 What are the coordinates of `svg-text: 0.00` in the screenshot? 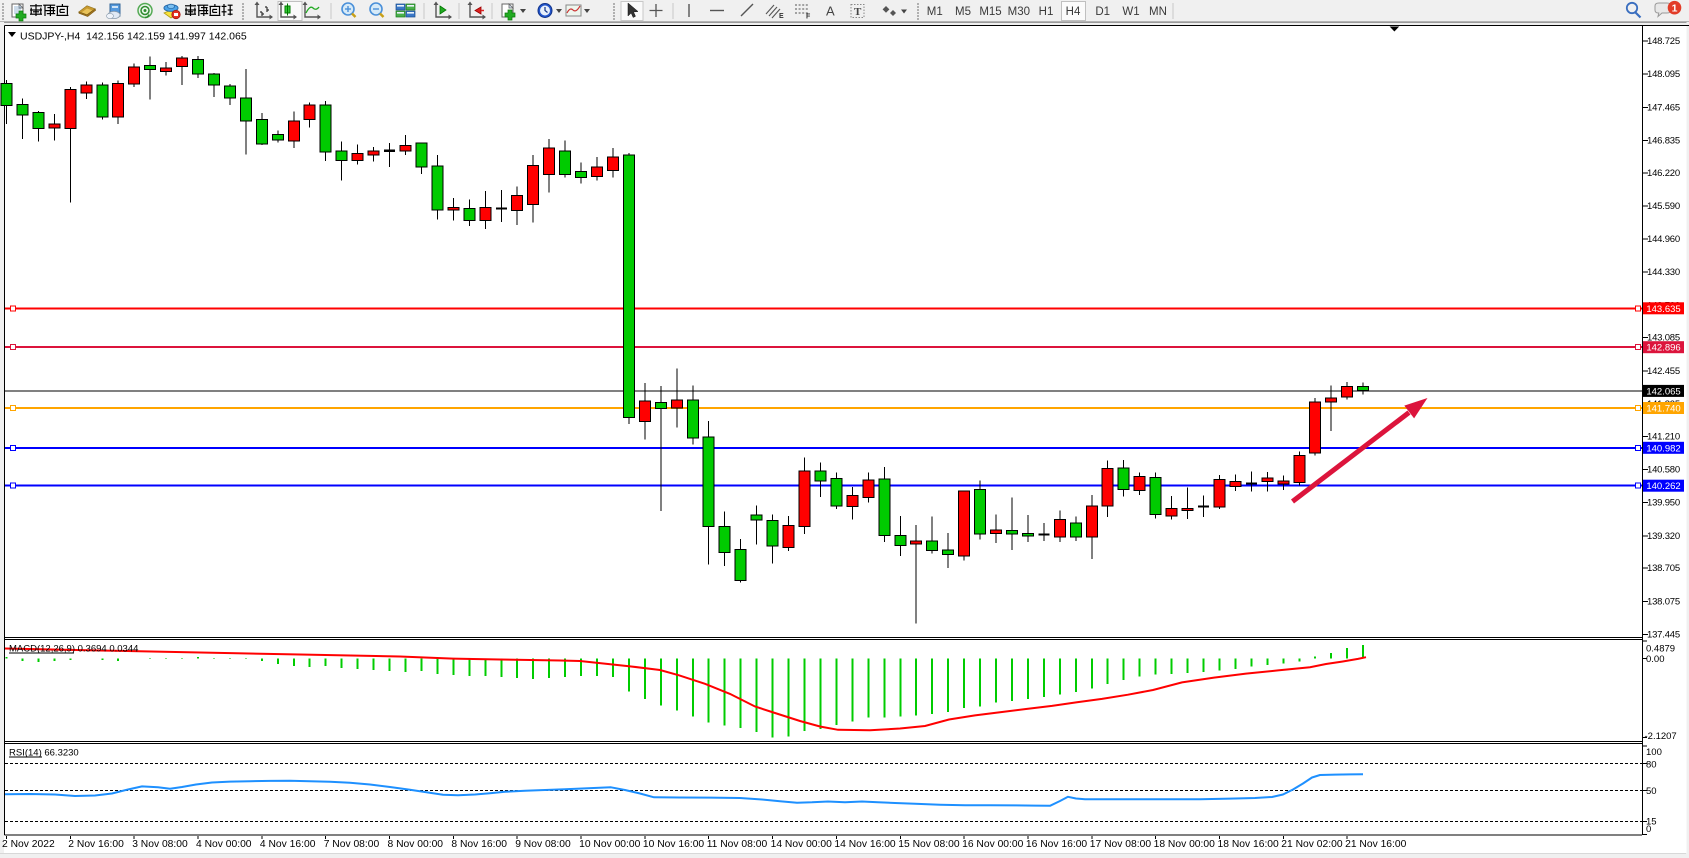 It's located at (1655, 659).